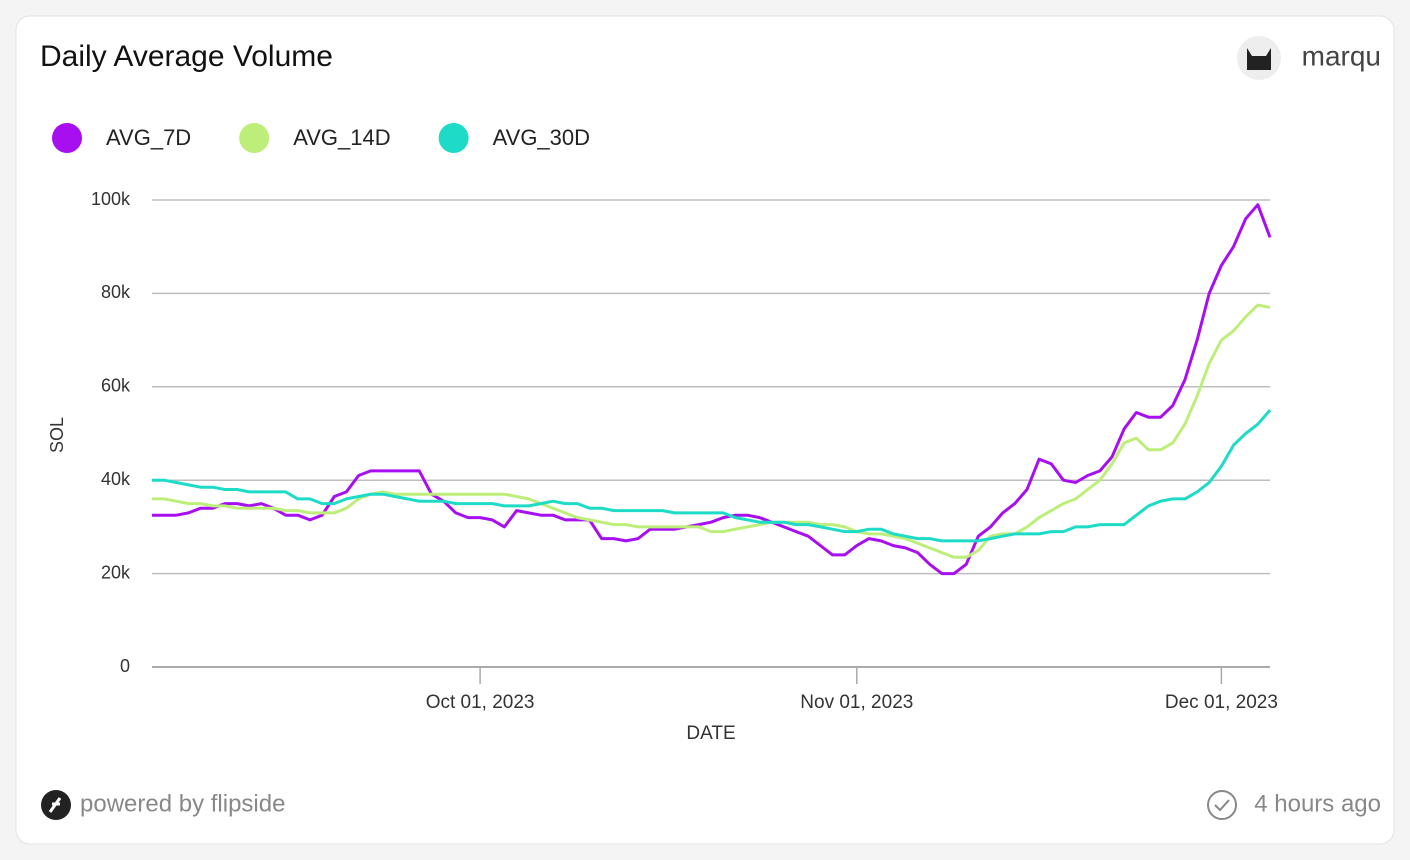 The width and height of the screenshot is (1410, 860). I want to click on y-tick-label: 100k, so click(111, 199).